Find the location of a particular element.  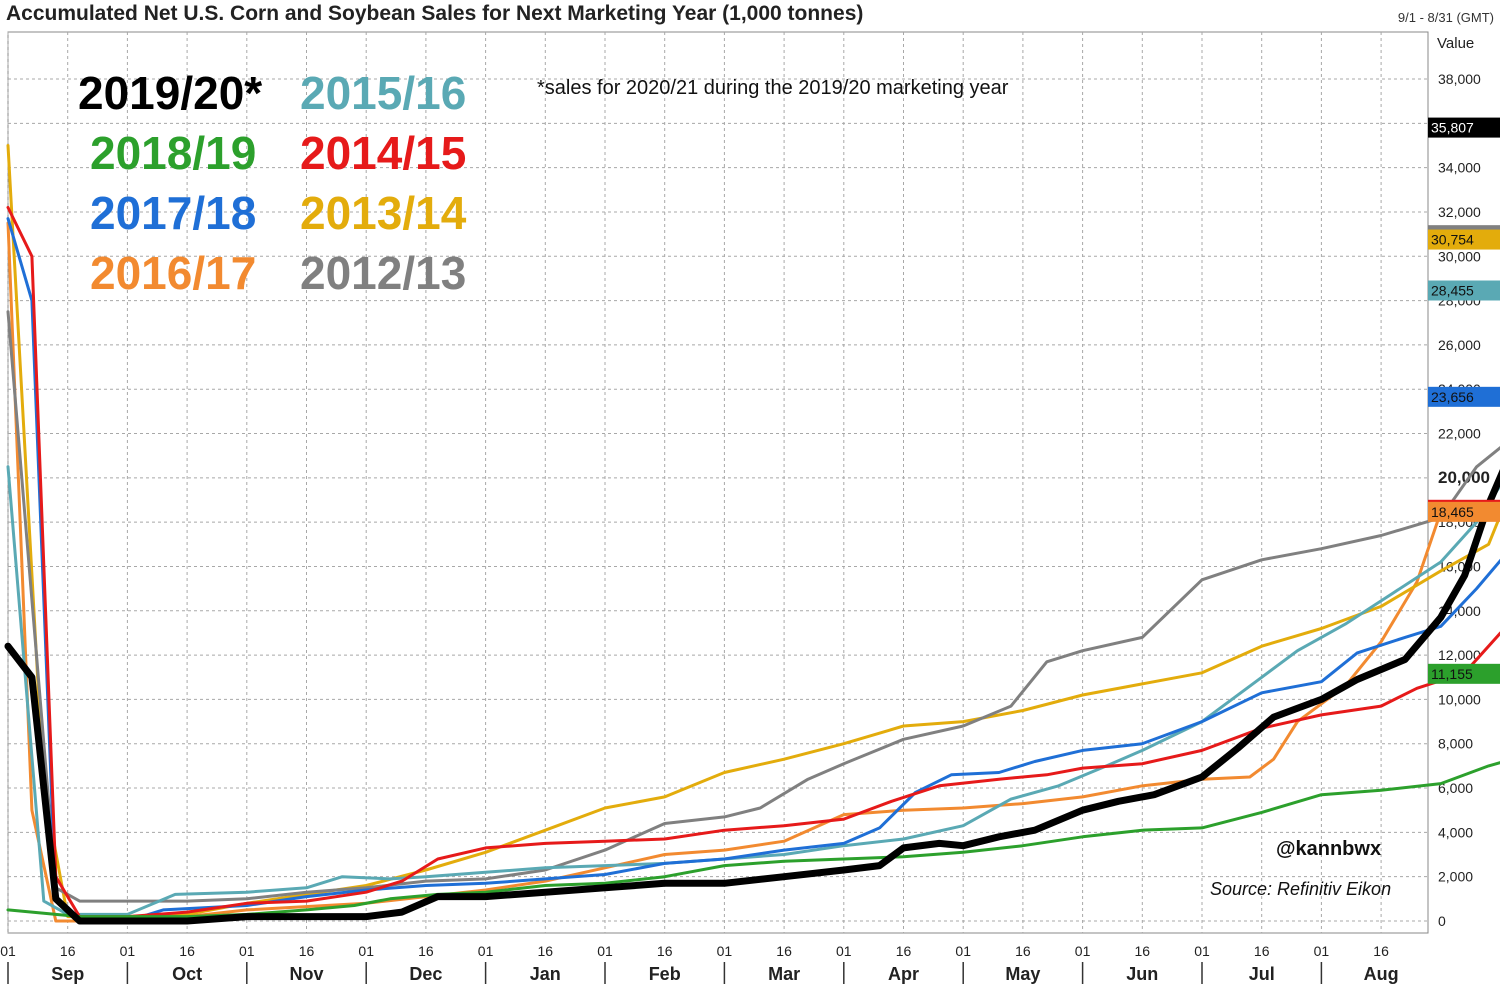

y-tick-label: 12,000 is located at coordinates (1459, 655).